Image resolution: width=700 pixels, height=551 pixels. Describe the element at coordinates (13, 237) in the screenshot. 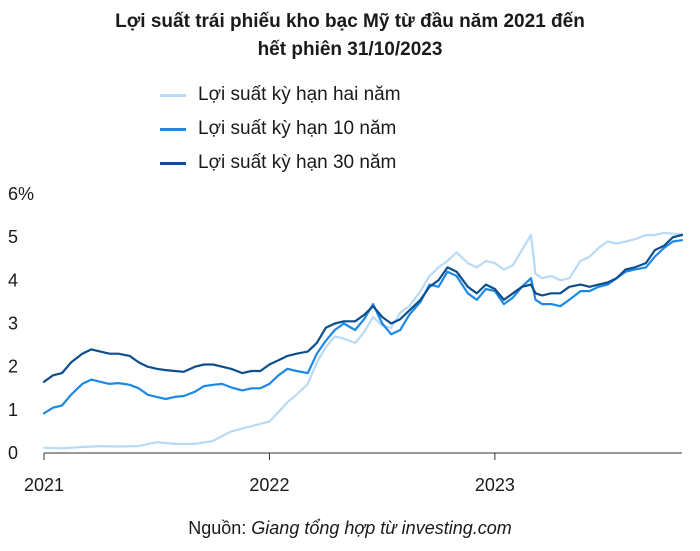

I see `y-tick-label: 5` at that location.